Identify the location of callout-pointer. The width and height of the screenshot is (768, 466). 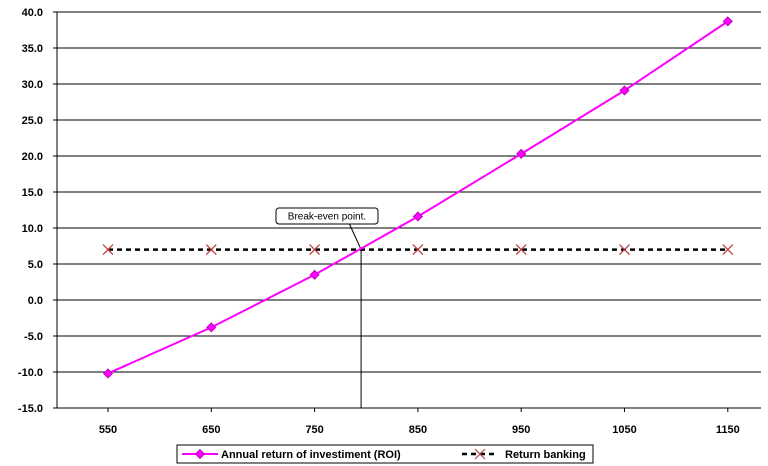
(355, 236).